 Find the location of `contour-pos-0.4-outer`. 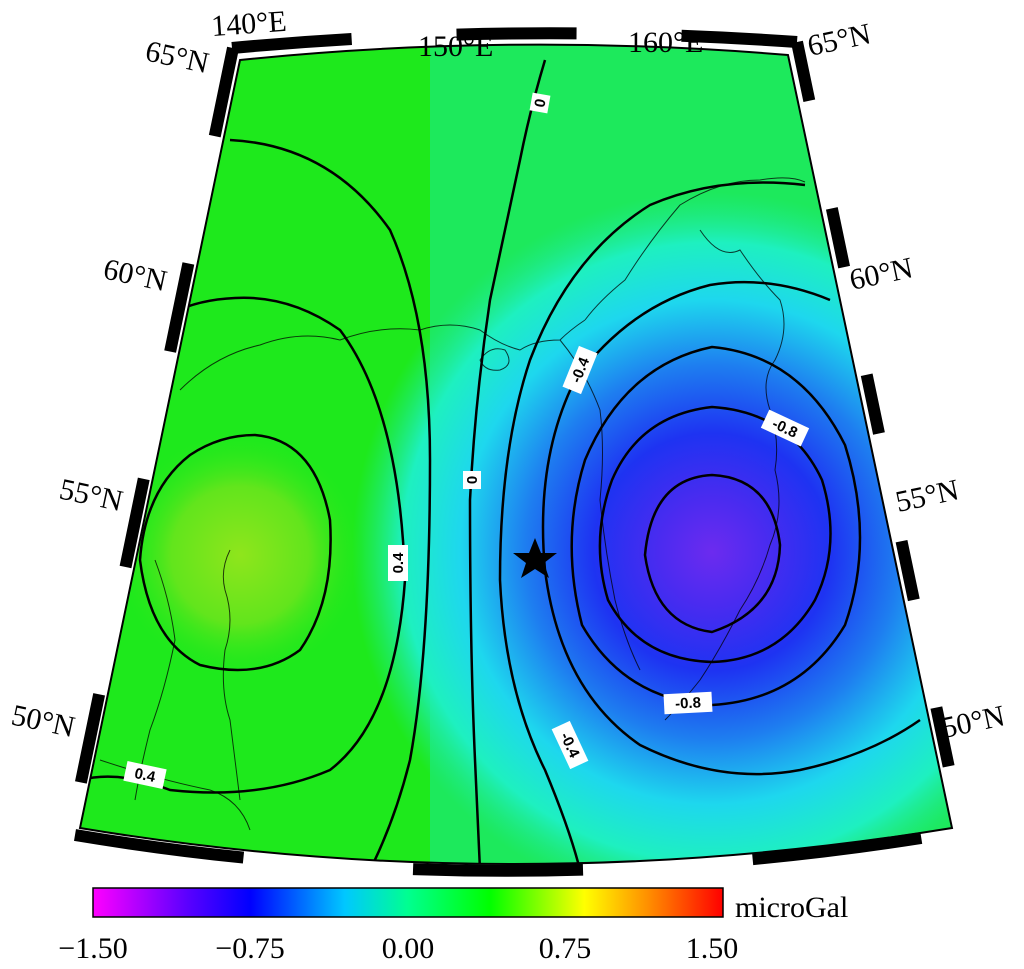

contour-pos-0.4-outer is located at coordinates (330, 501).